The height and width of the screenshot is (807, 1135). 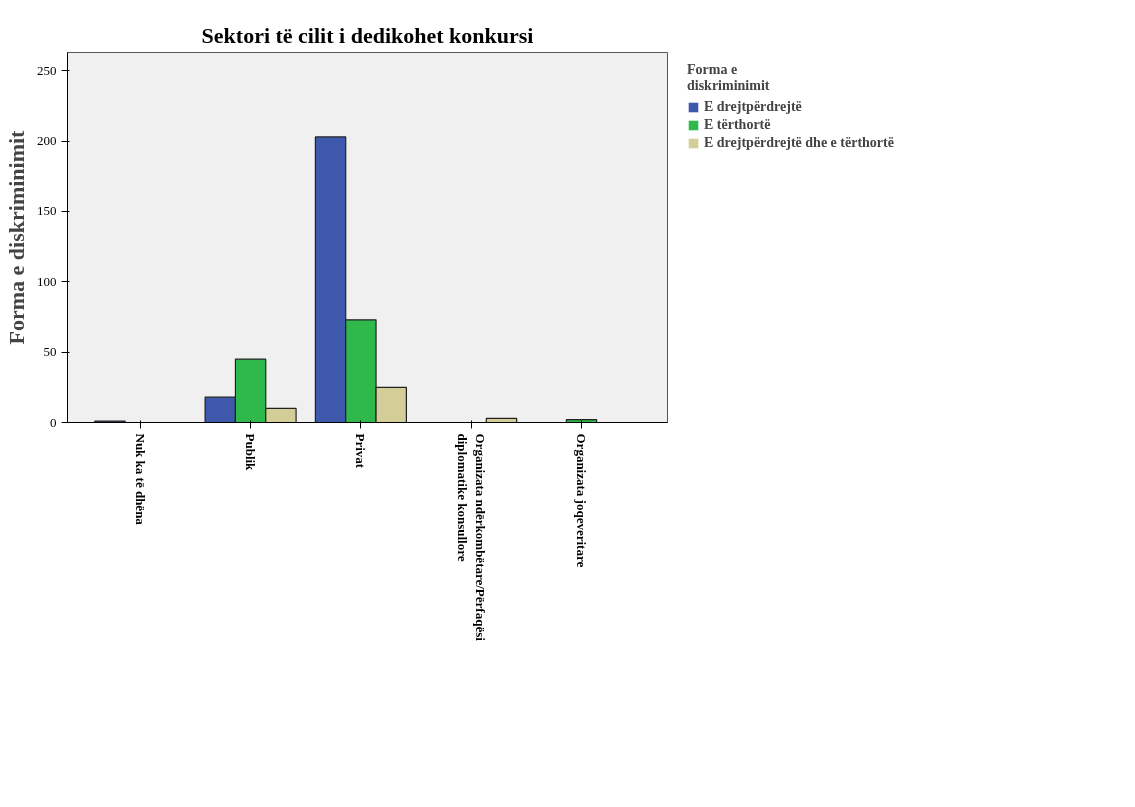 What do you see at coordinates (47, 70) in the screenshot?
I see `y-tick-label: 250` at bounding box center [47, 70].